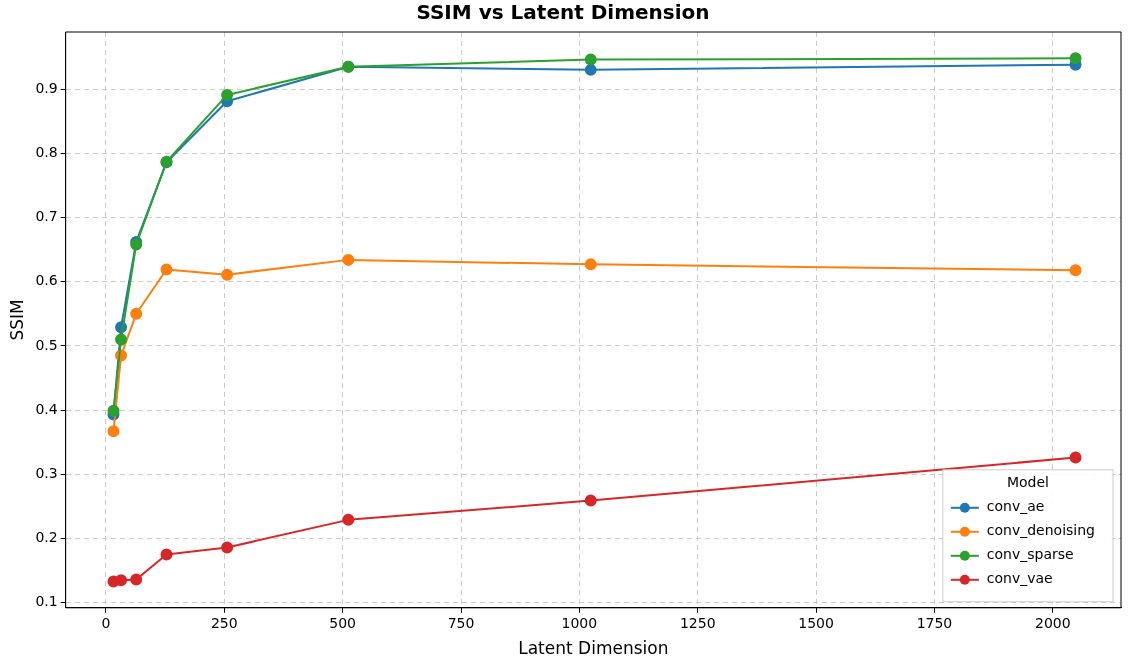 This screenshot has width=1128, height=664. What do you see at coordinates (461, 622) in the screenshot?
I see `x-tick-label: 750` at bounding box center [461, 622].